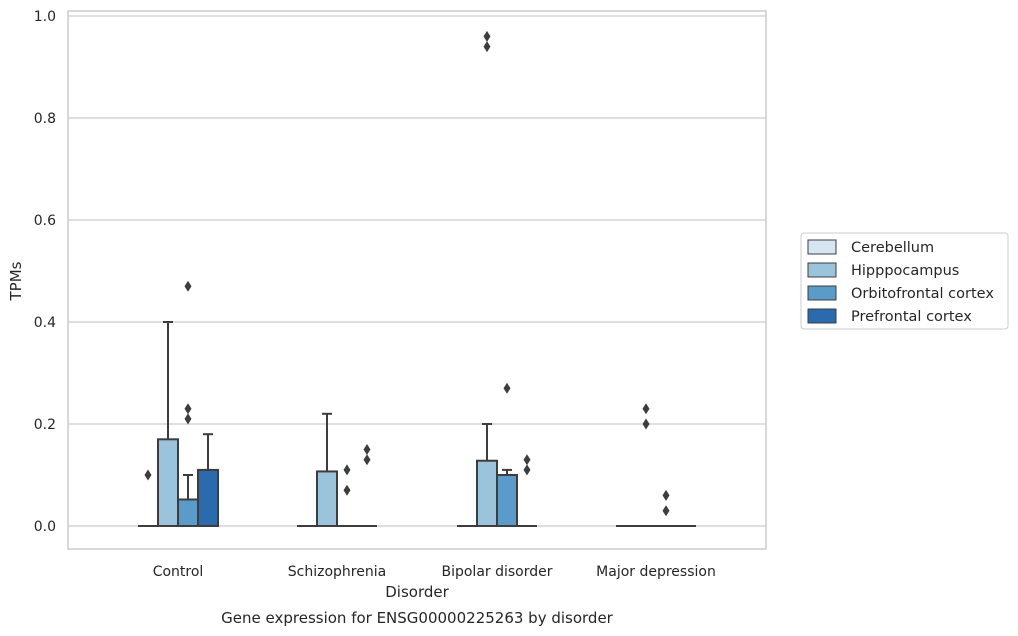  I want to click on legend-frame, so click(904, 281).